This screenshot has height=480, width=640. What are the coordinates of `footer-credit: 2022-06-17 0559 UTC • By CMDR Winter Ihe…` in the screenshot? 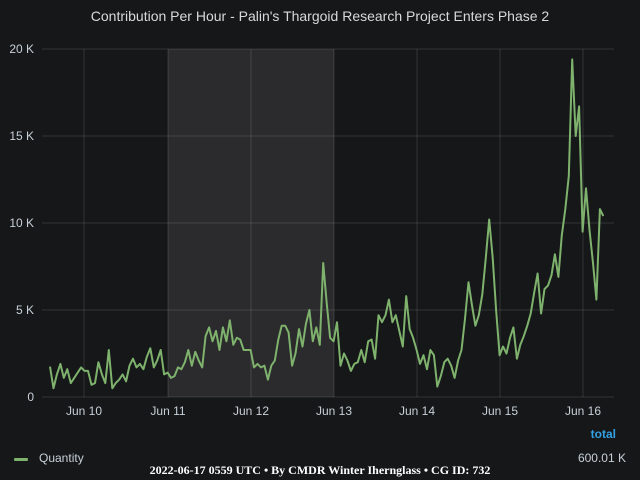 It's located at (320, 470).